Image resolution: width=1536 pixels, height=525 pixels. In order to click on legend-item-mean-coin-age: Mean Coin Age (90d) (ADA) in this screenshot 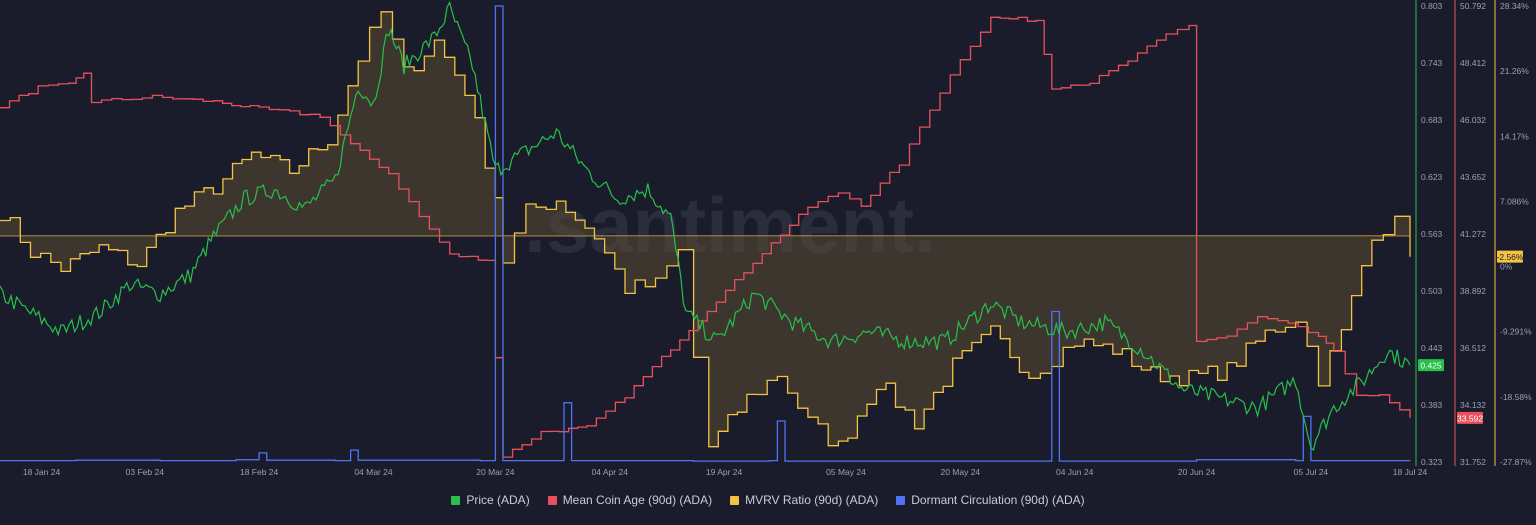, I will do `click(630, 500)`.